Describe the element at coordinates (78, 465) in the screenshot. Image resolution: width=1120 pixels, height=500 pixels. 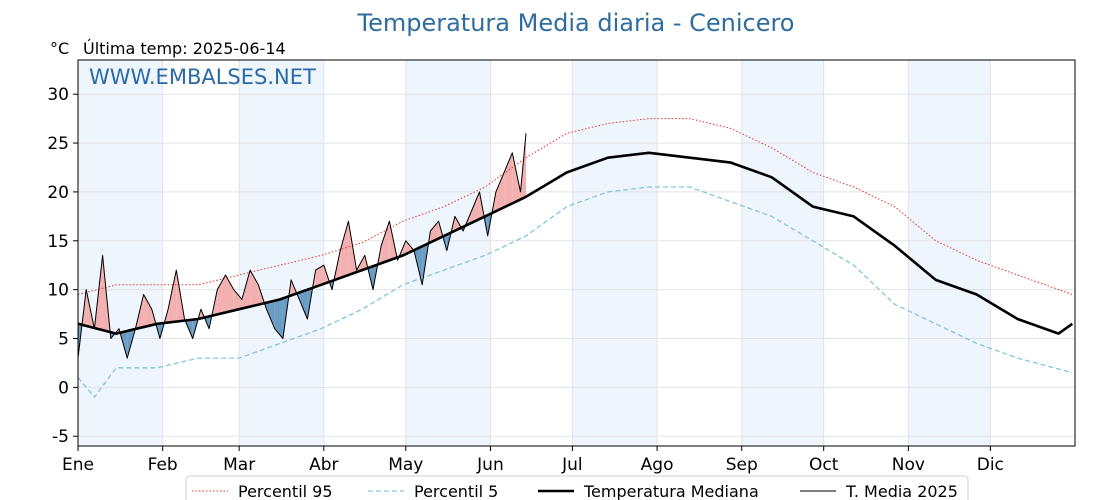
I see `x-tick-label-ene: Ene` at that location.